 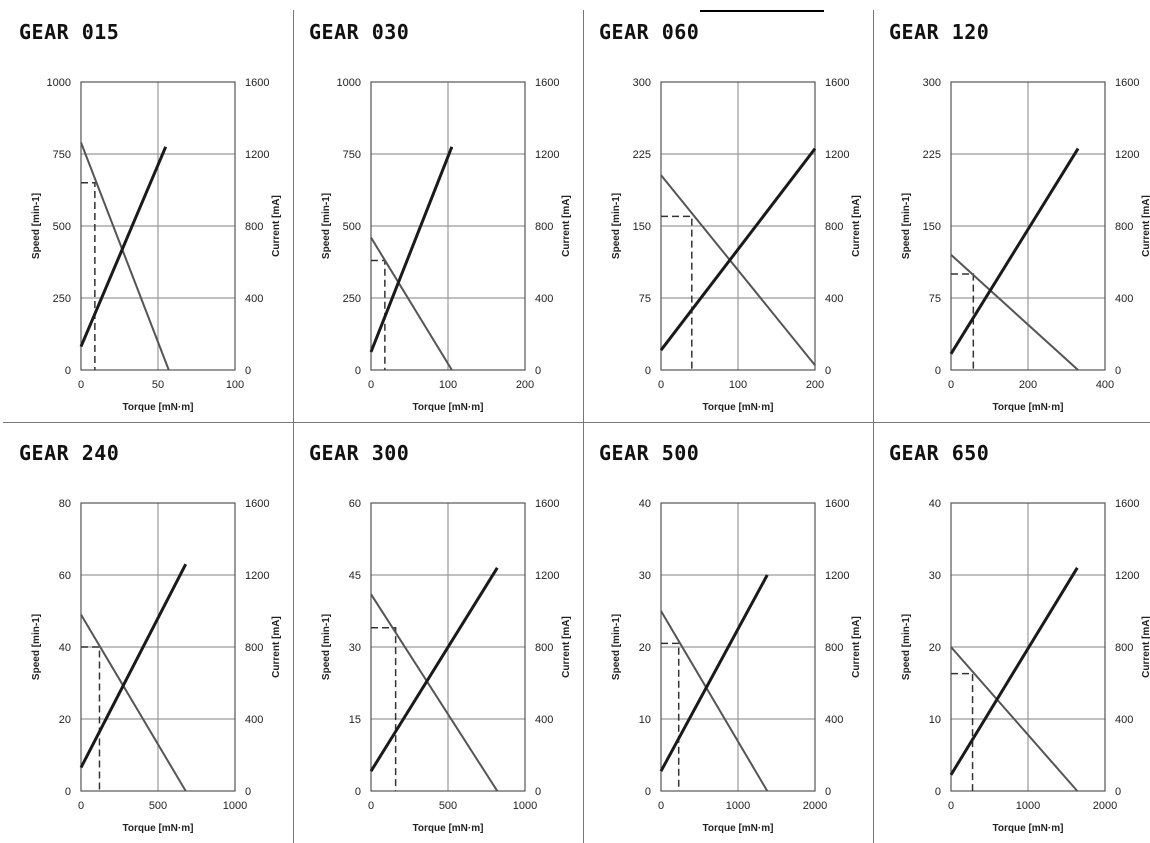 I want to click on y-tick-label: 300, so click(x=642, y=83).